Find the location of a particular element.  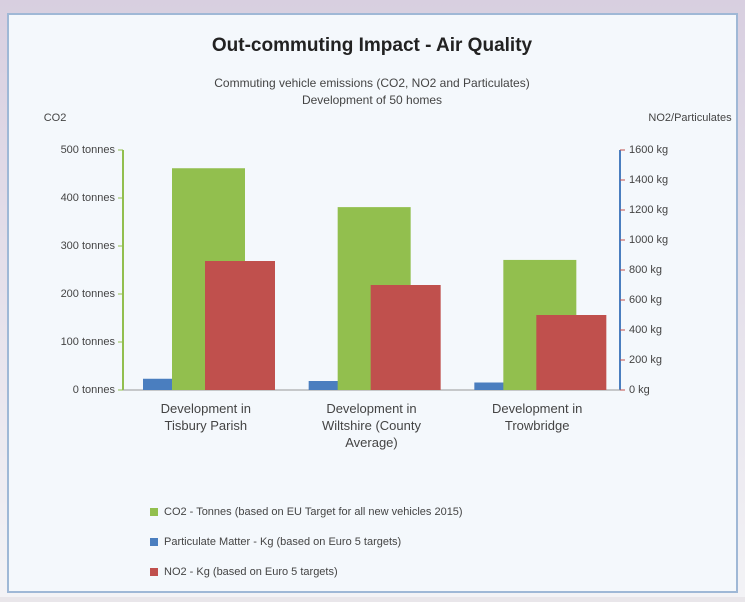

x-tick-label: Development in Trowbridge is located at coordinates (537, 417).